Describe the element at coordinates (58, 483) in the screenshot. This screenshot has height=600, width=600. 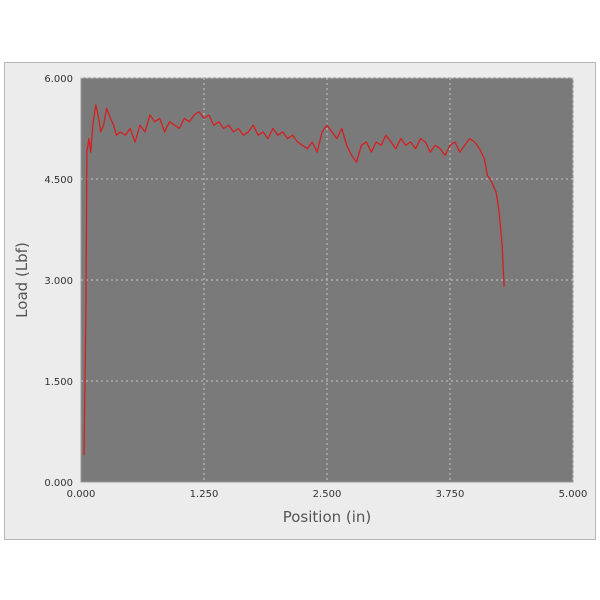
I see `y-tick-label: 0.000` at that location.